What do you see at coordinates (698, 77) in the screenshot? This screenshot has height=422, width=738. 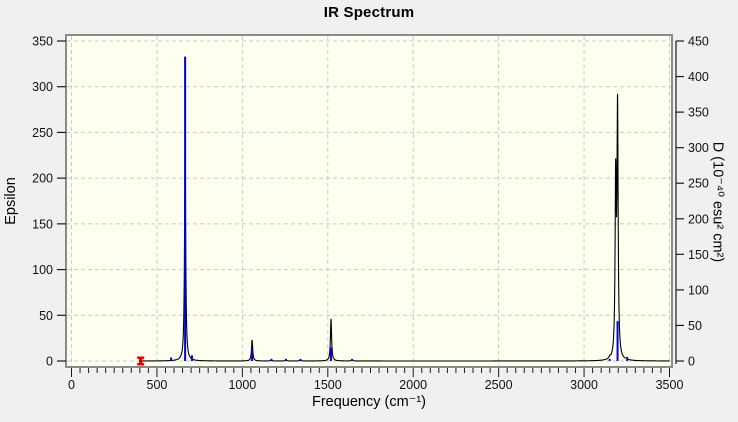 I see `svg-text: 400` at bounding box center [698, 77].